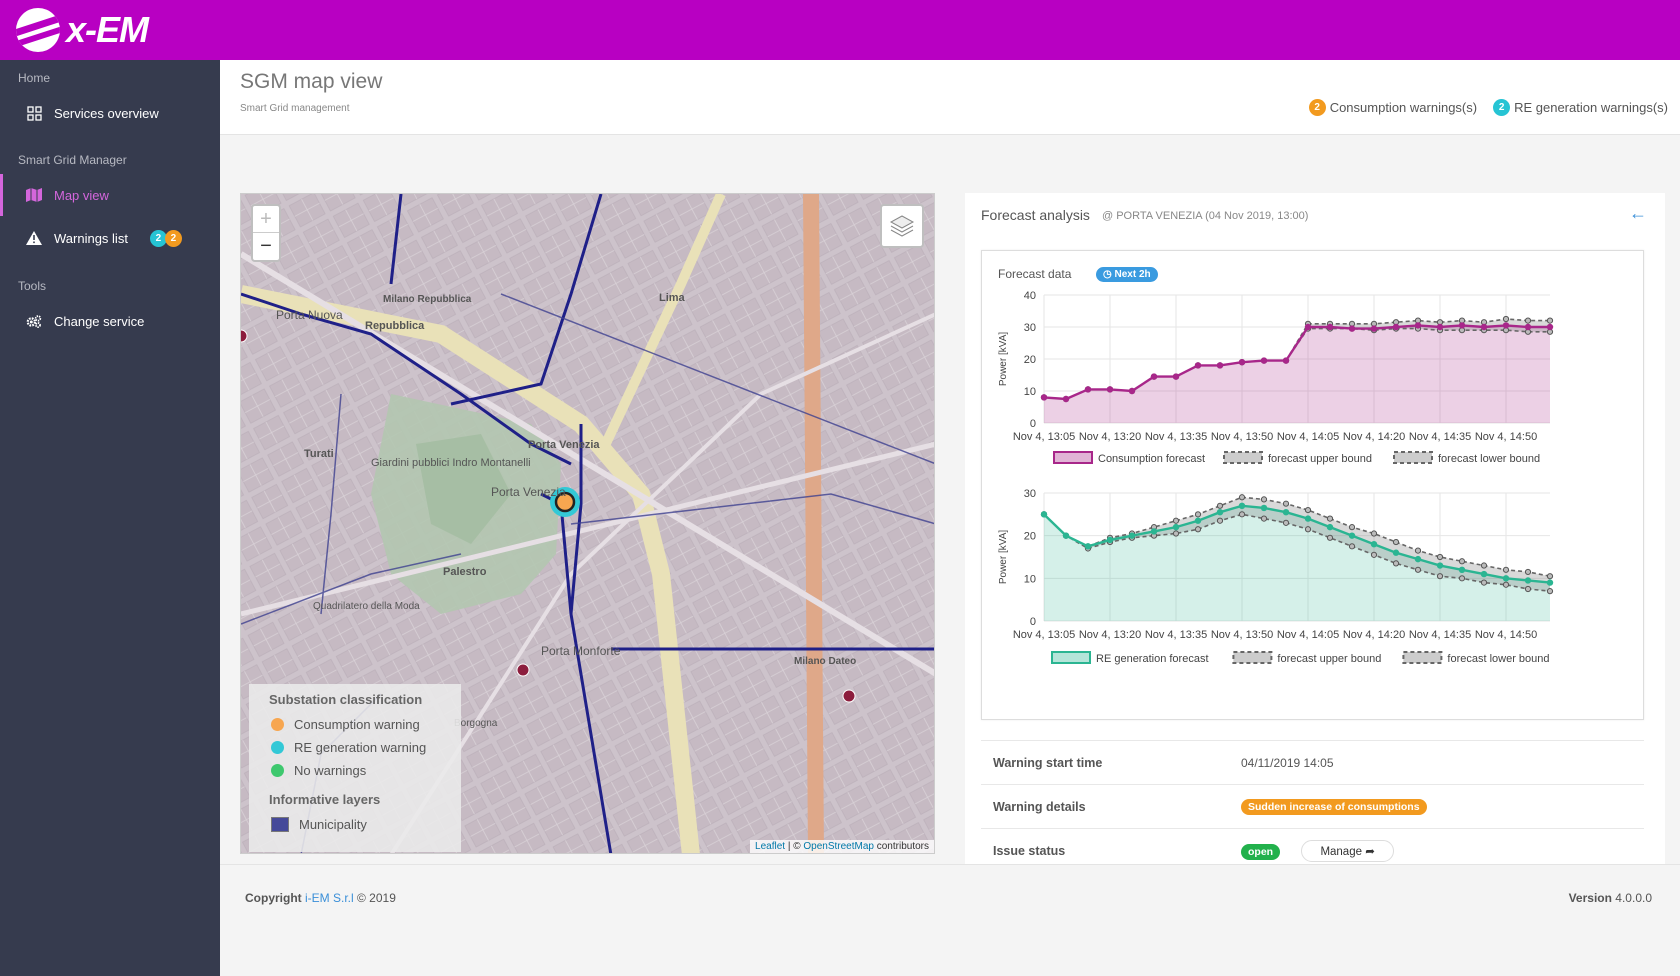 The width and height of the screenshot is (1680, 976). What do you see at coordinates (81, 195) in the screenshot?
I see `sidebar-item-label: Map view` at bounding box center [81, 195].